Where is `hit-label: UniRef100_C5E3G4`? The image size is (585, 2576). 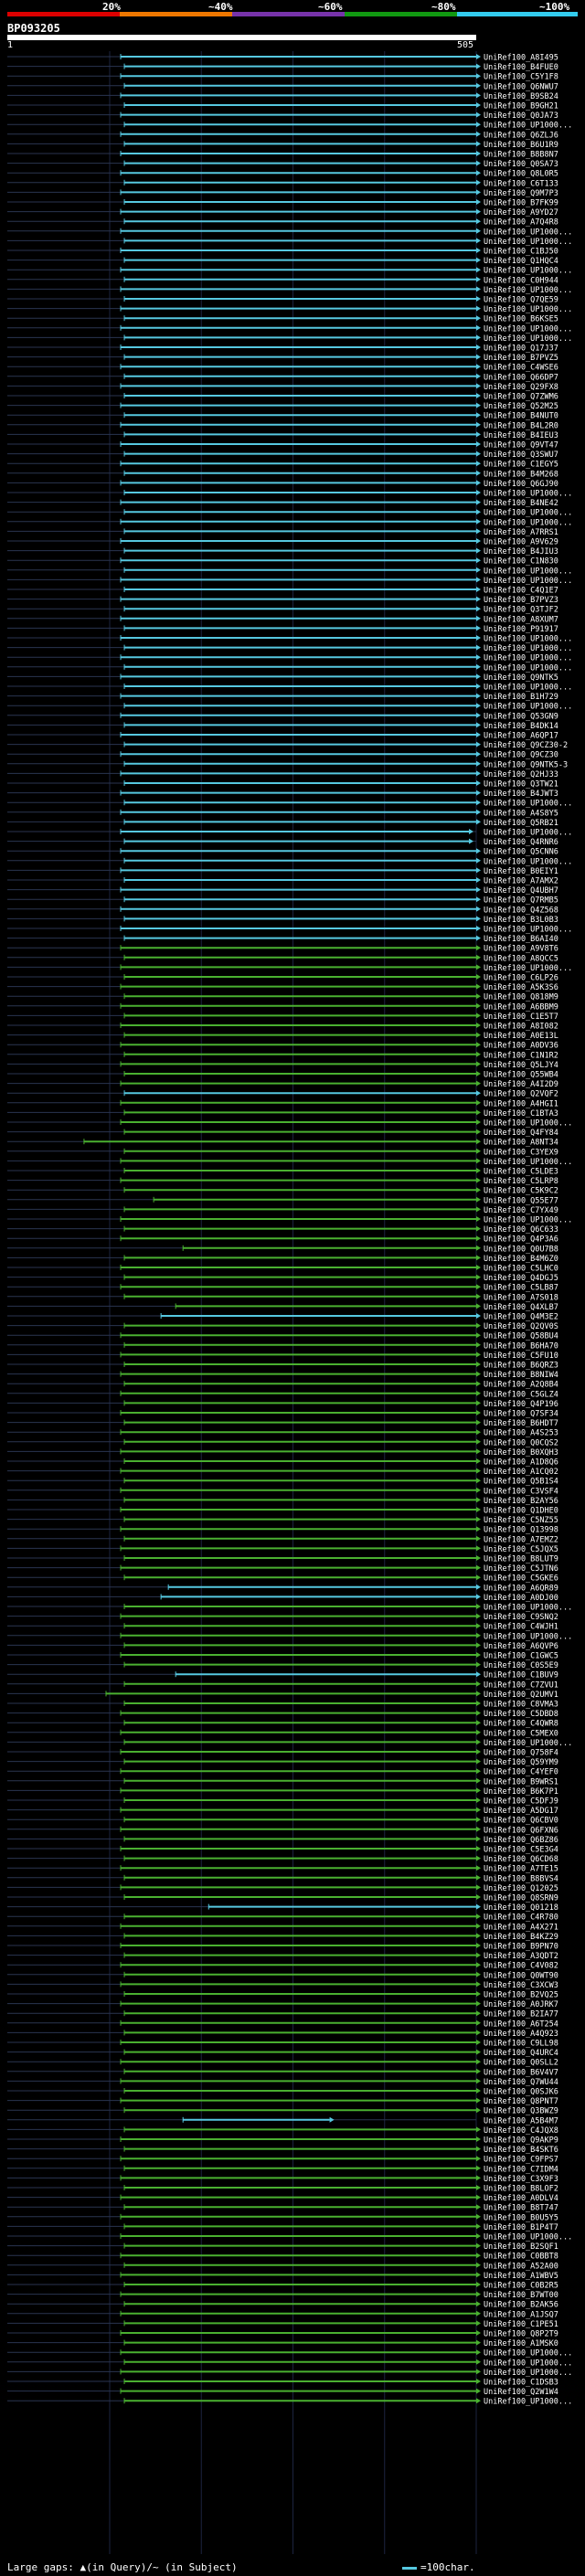
hit-label: UniRef100_C5E3G4 is located at coordinates (521, 1850).